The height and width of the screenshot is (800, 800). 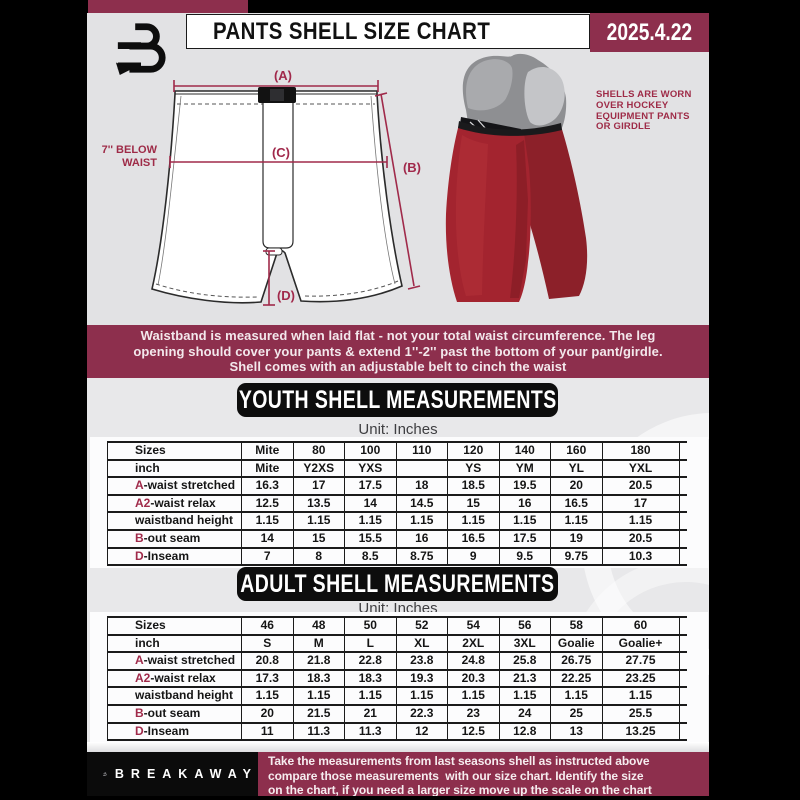 I want to click on table-row: D-Inseam 11 11.3 11.3 12 12.5 12.8 13 13.25, so click(x=397, y=732).